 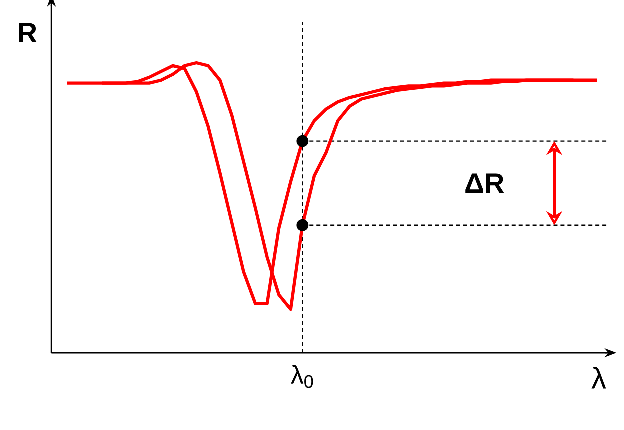 What do you see at coordinates (302, 376) in the screenshot?
I see `text: λ$_{0}$` at bounding box center [302, 376].